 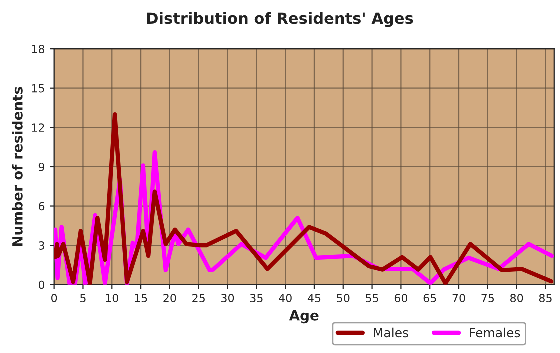 What do you see at coordinates (112, 298) in the screenshot?
I see `x-tick-label: 10` at bounding box center [112, 298].